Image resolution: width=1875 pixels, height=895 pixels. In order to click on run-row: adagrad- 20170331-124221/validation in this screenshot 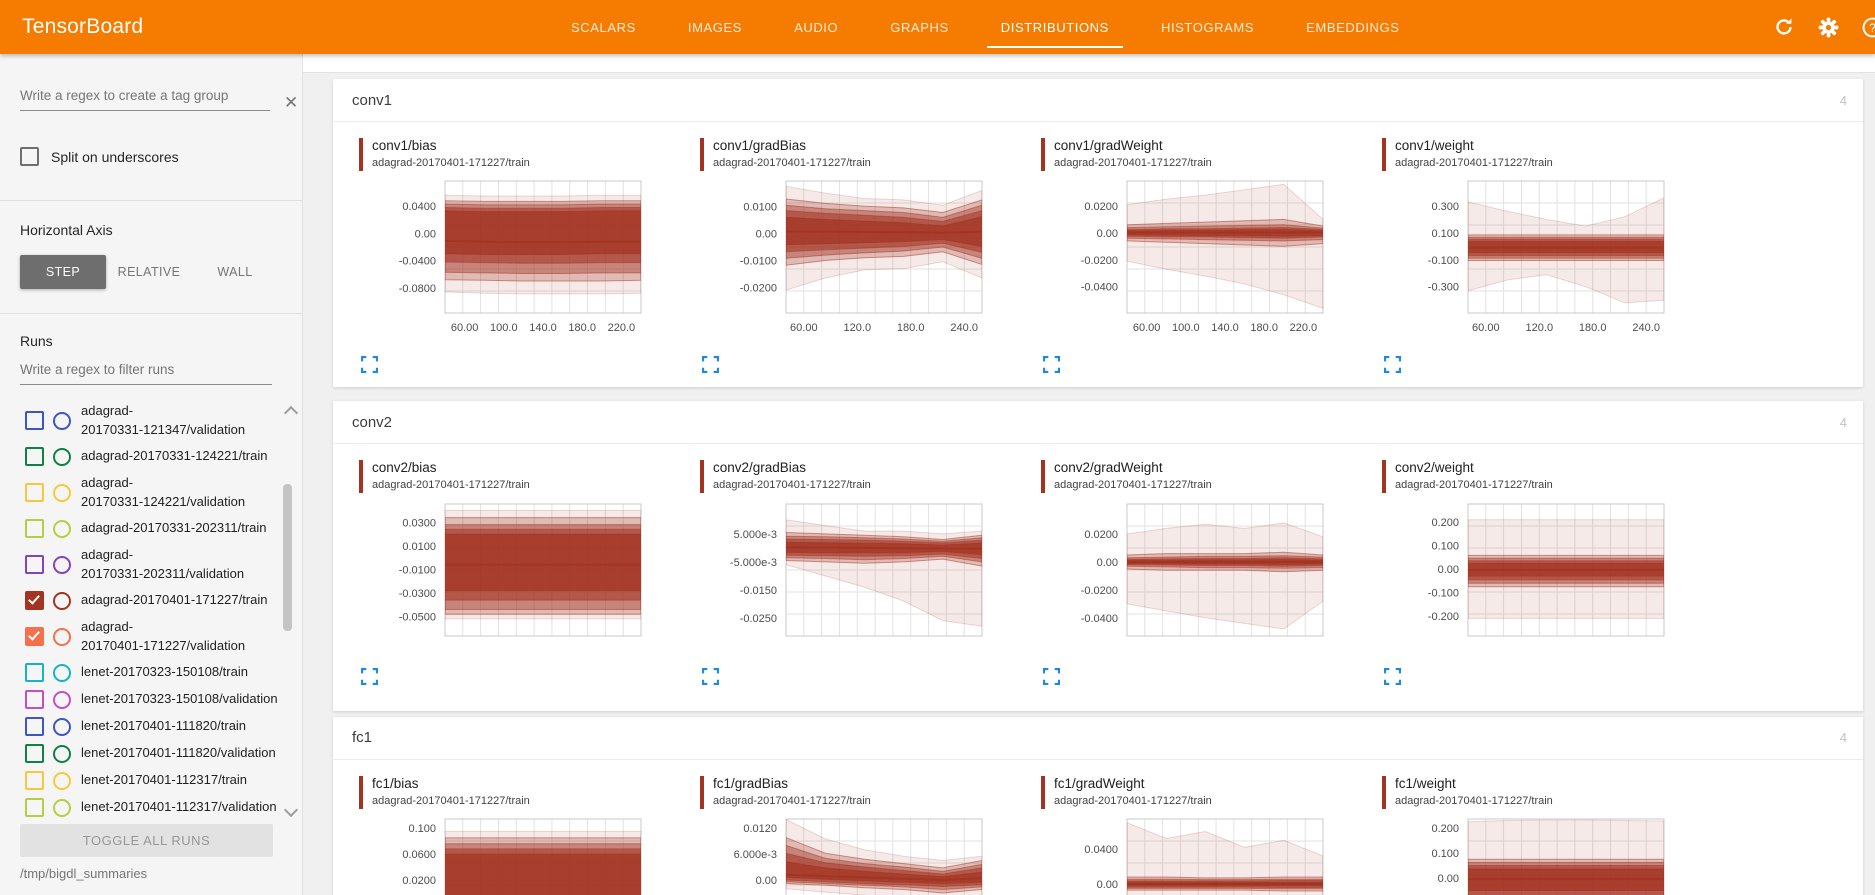, I will do `click(144, 492)`.